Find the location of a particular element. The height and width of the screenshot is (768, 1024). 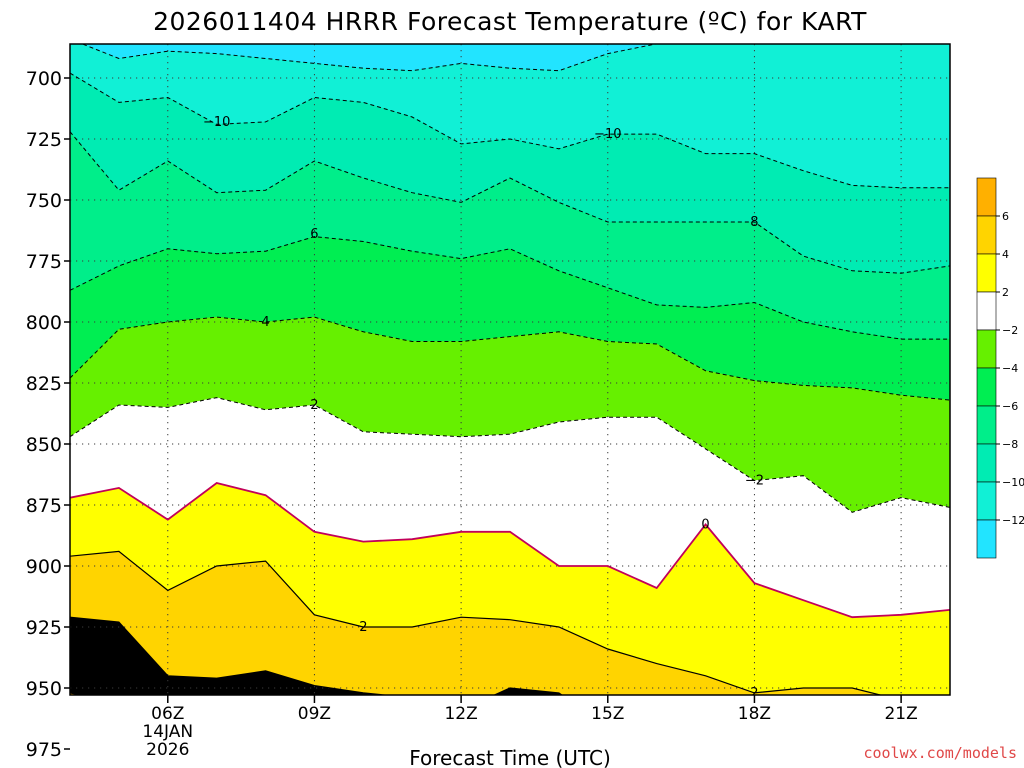

y-tick-label: 875 is located at coordinates (44, 506).